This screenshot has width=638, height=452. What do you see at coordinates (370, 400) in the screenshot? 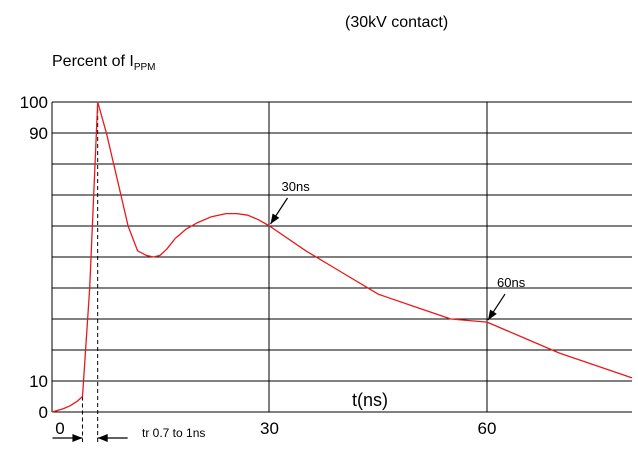
I see `x-axis-label: t(ns)` at bounding box center [370, 400].